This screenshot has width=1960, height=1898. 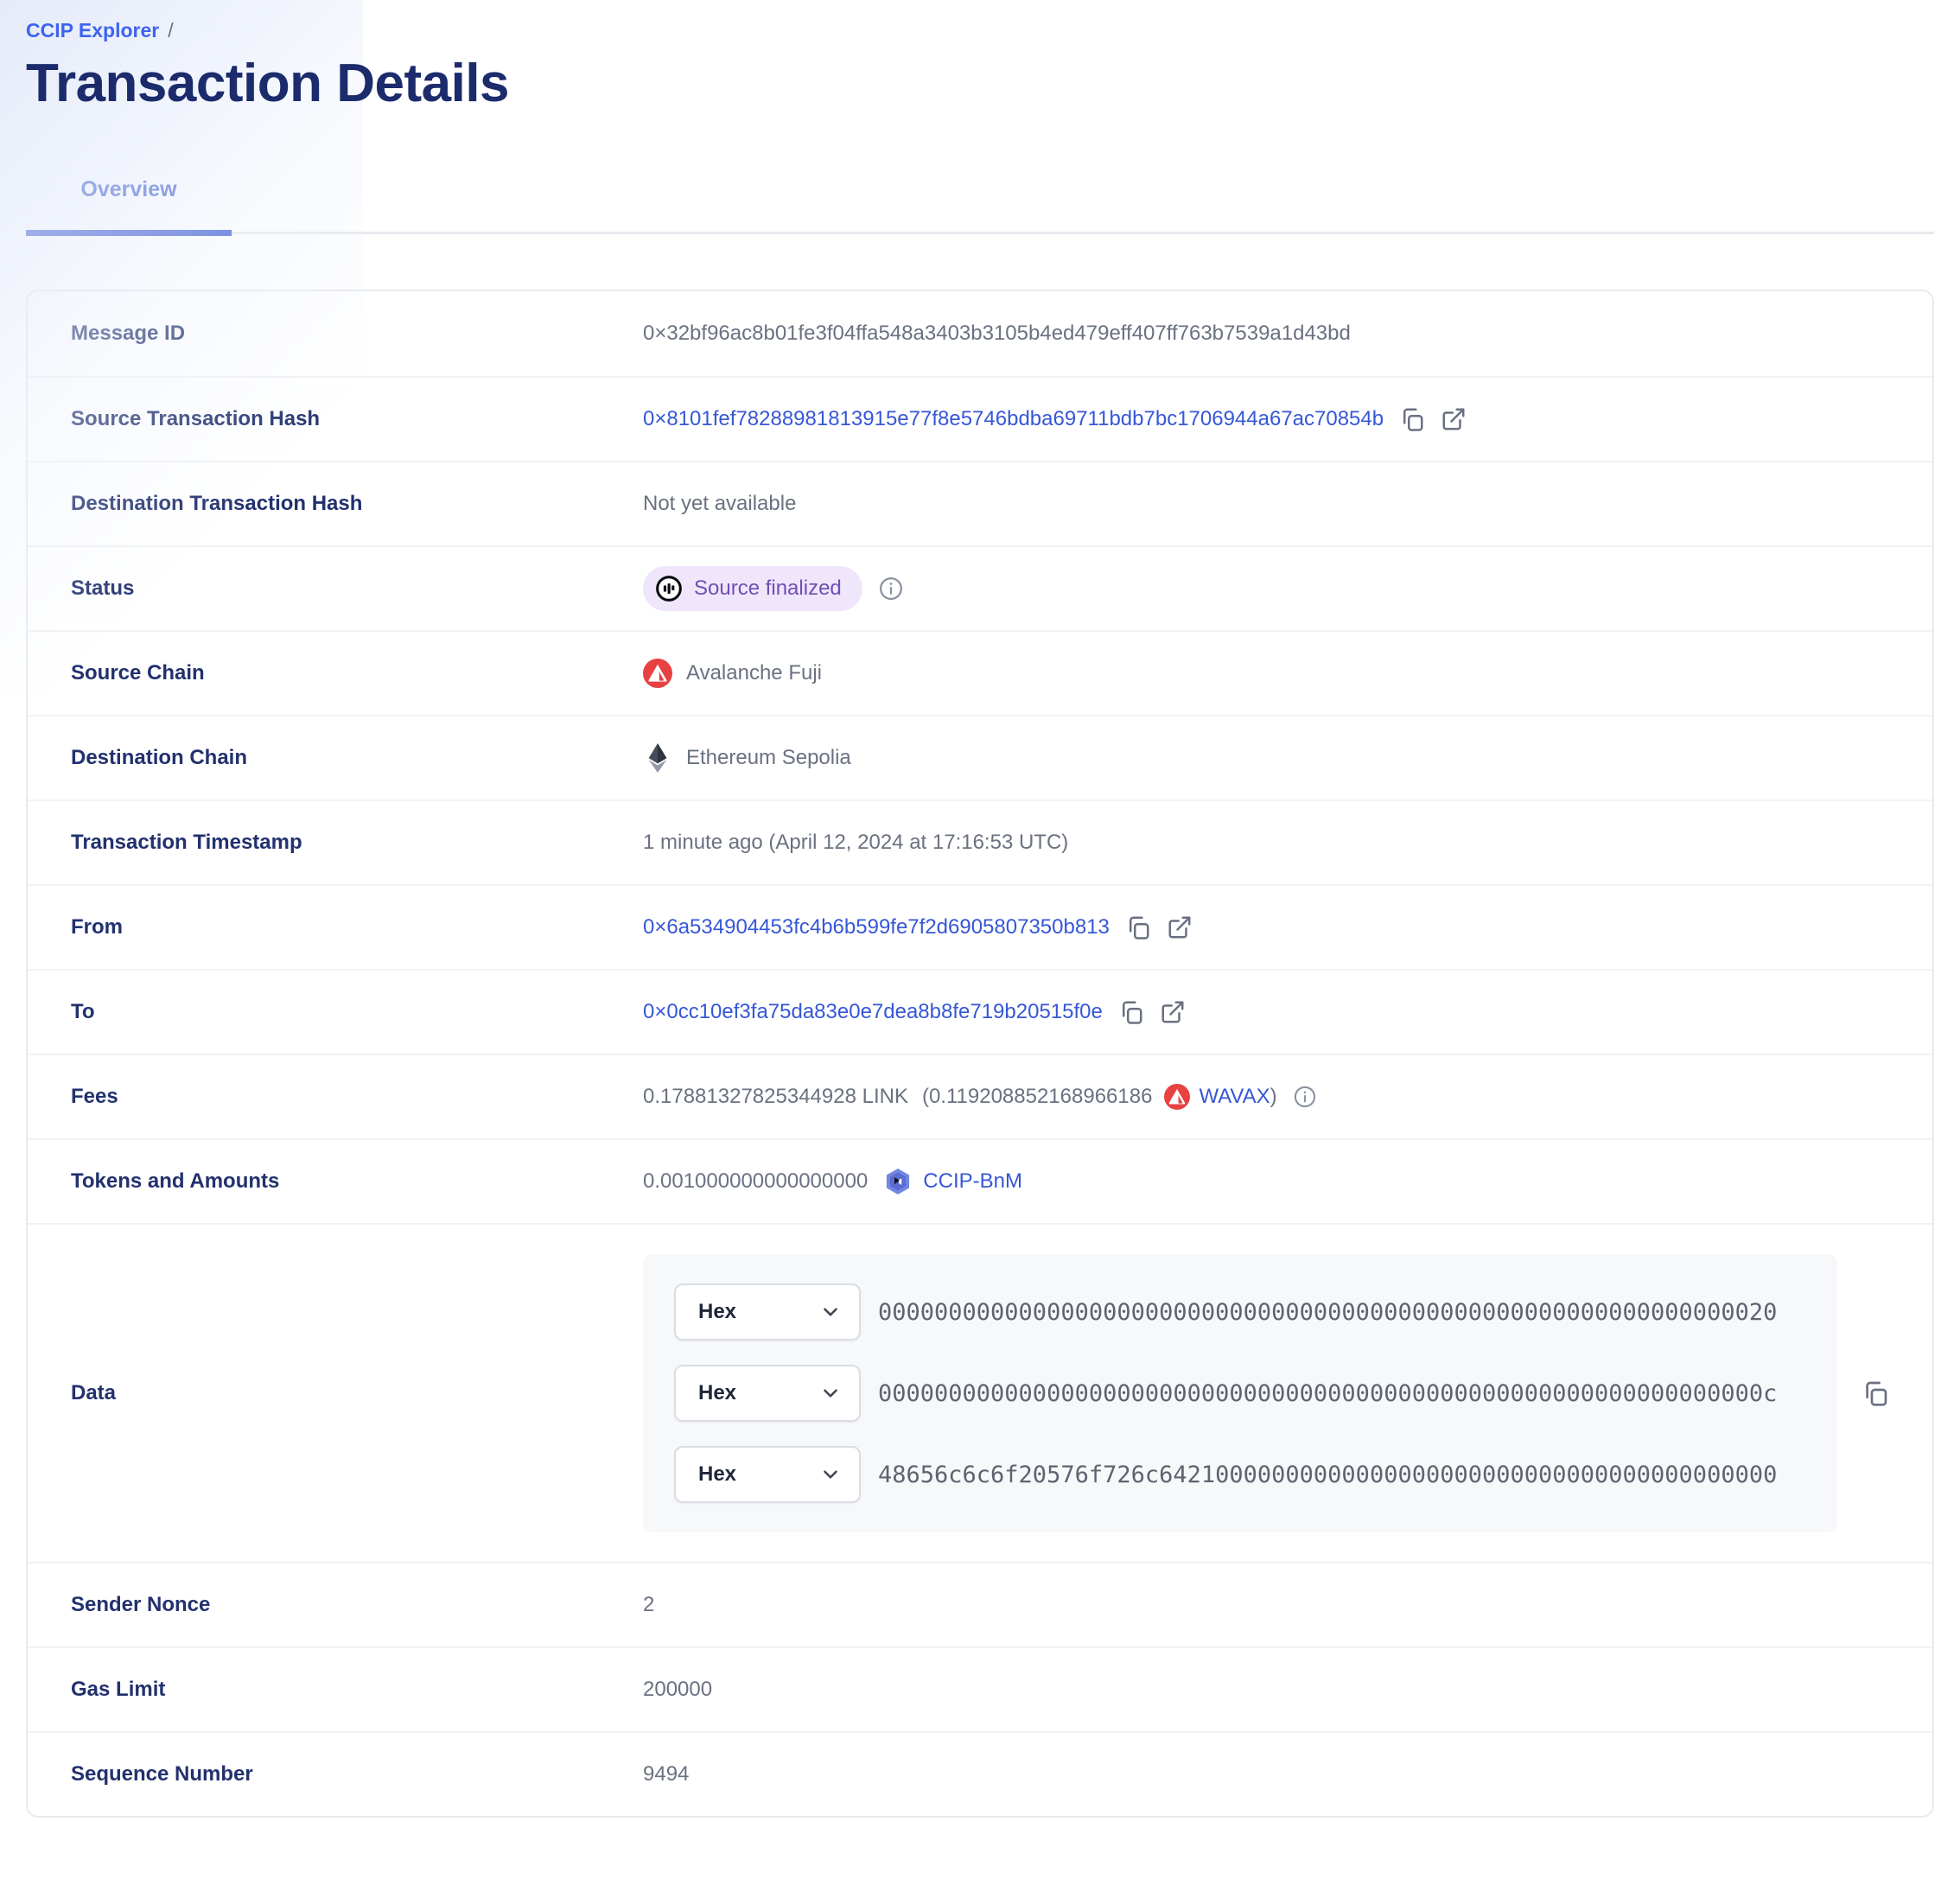 I want to click on row-label: Fees, so click(x=94, y=1097).